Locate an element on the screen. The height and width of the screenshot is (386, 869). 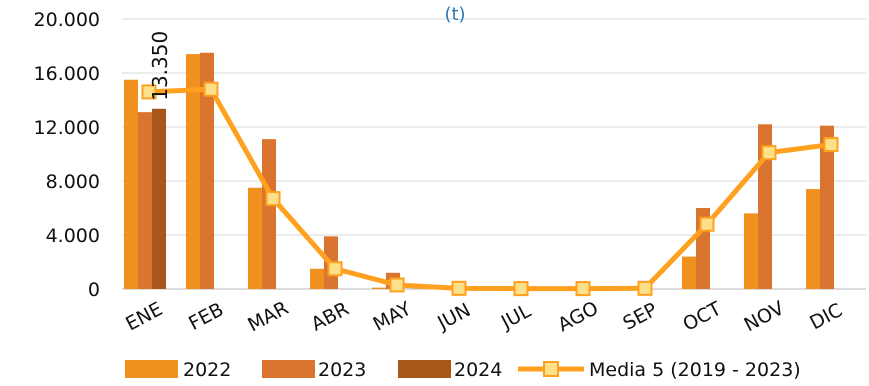
line-point-ENE is located at coordinates (149, 92).